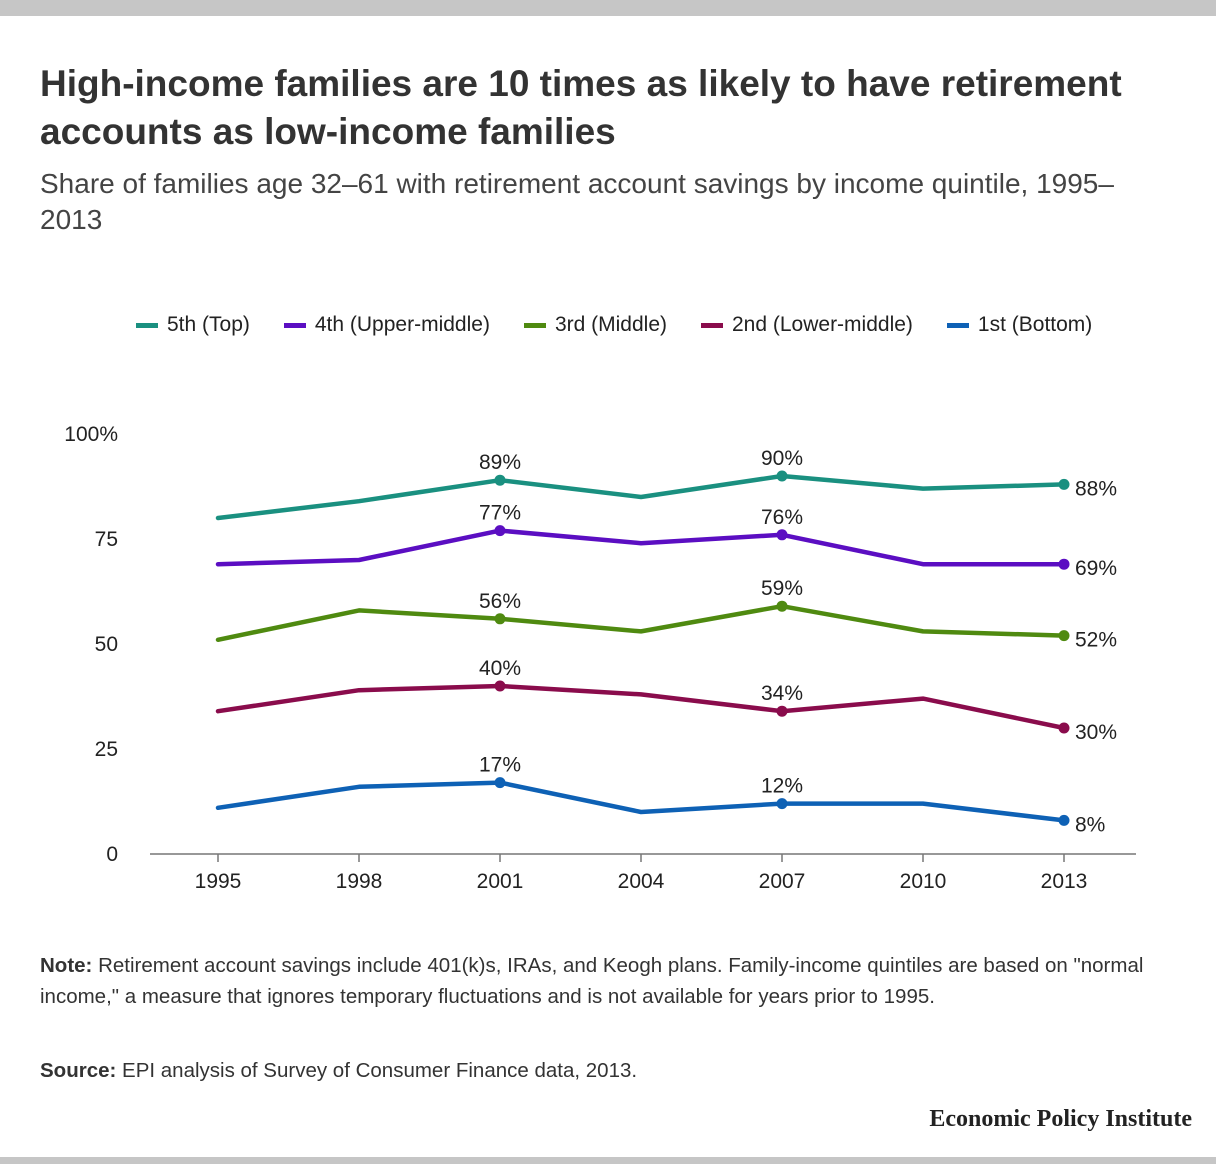 This screenshot has height=1164, width=1216. What do you see at coordinates (782, 517) in the screenshot?
I see `data-label: 76%` at bounding box center [782, 517].